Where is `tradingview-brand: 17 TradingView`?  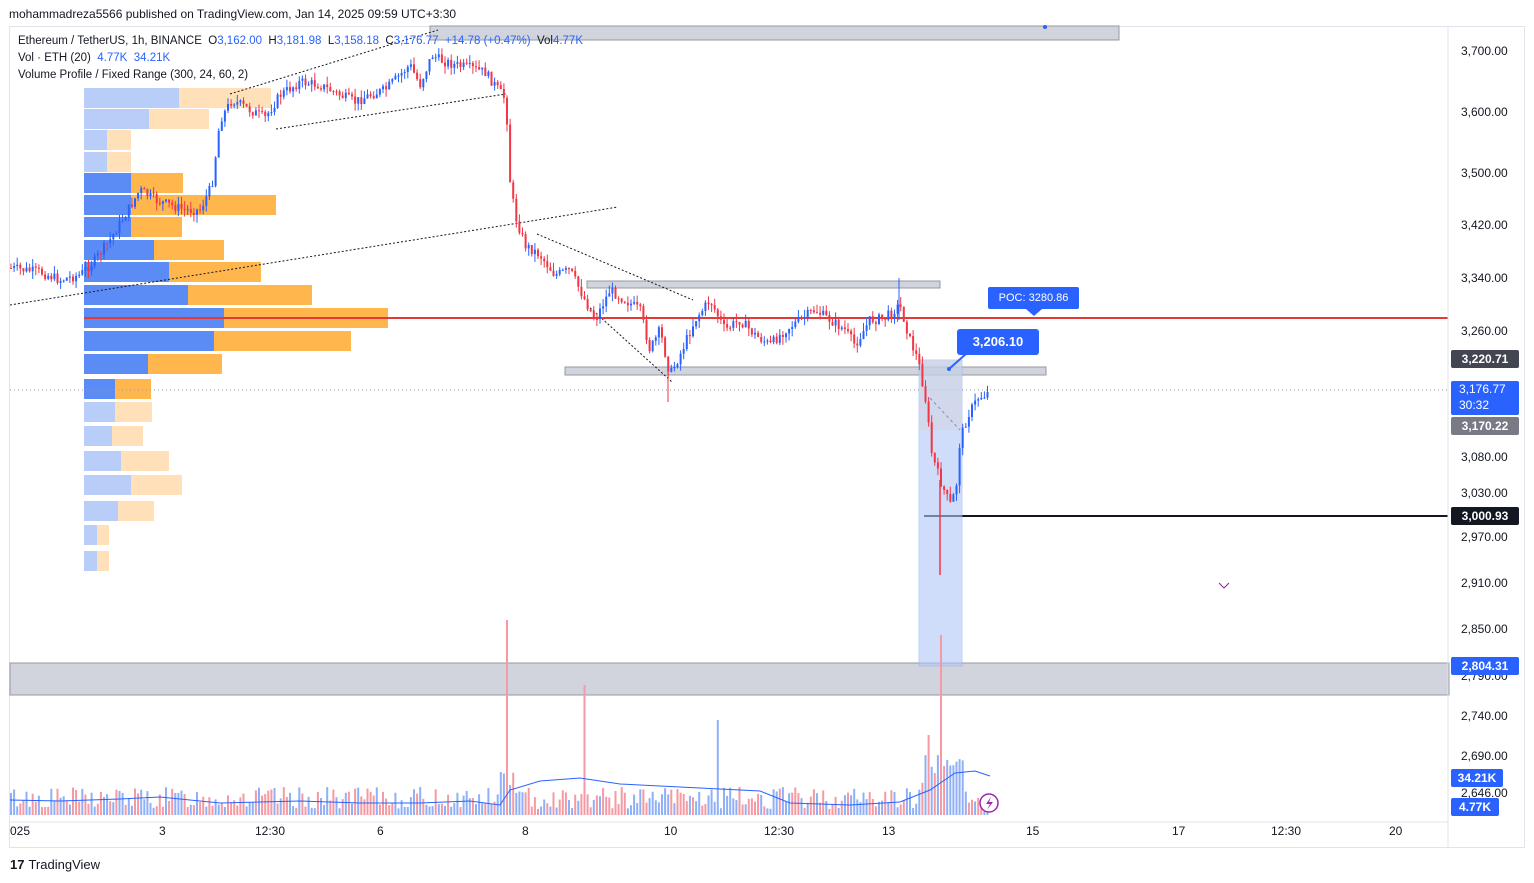 tradingview-brand: 17 TradingView is located at coordinates (55, 864).